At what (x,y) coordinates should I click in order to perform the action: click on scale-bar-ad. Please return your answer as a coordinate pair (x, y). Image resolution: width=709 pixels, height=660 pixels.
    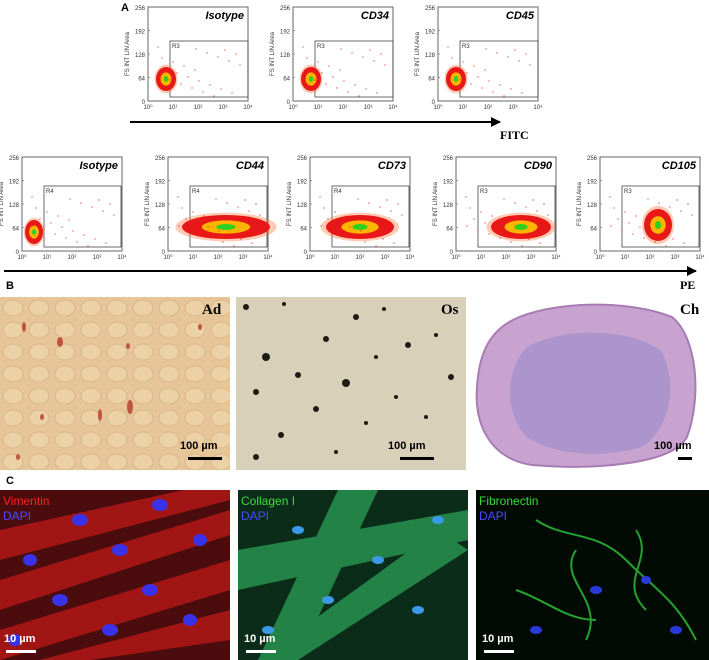
    Looking at the image, I should click on (205, 458).